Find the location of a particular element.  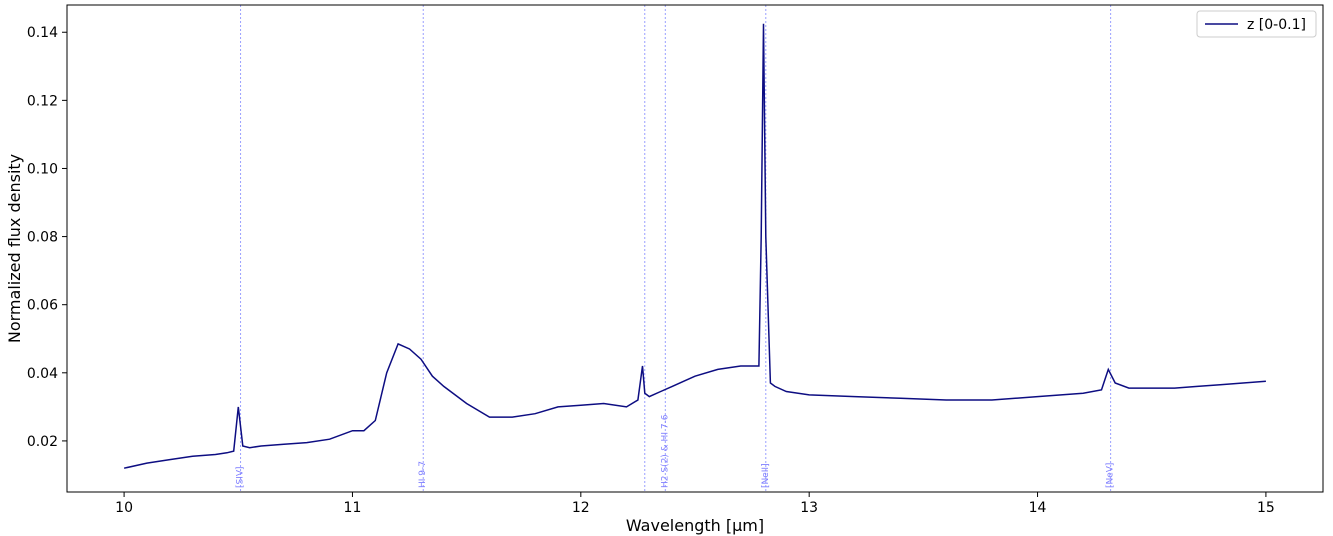

y-tick-label: 0.06 is located at coordinates (42, 306).